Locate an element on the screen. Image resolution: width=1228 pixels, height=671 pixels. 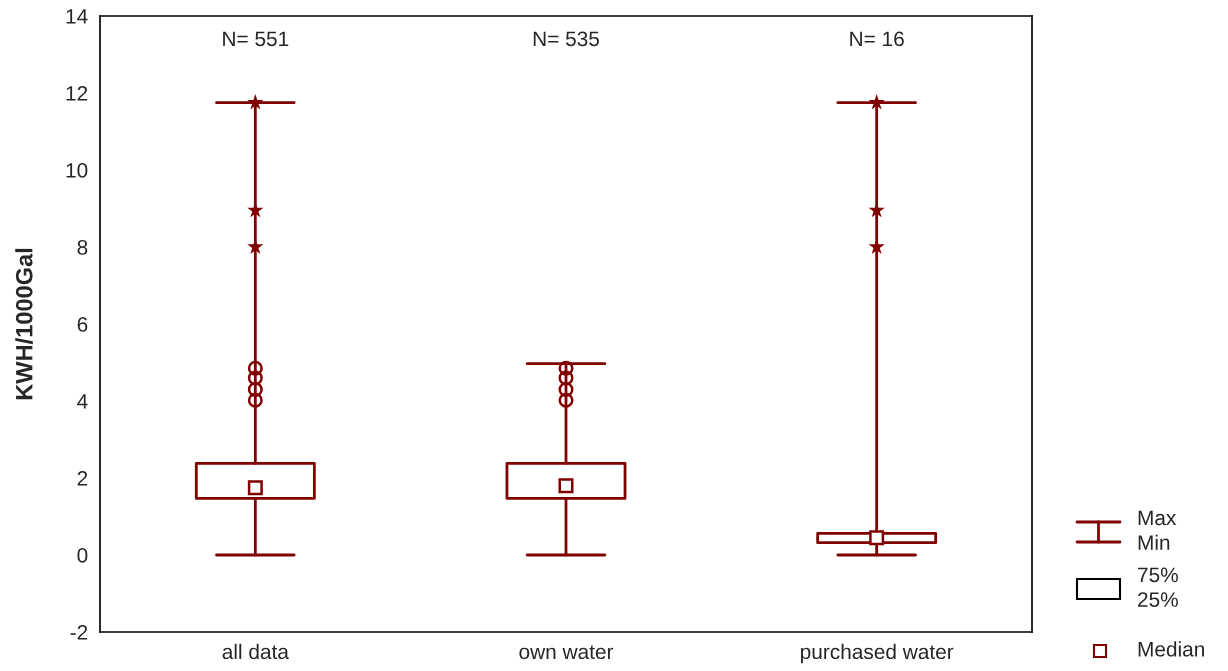
text: Max Min is located at coordinates (1157, 530).